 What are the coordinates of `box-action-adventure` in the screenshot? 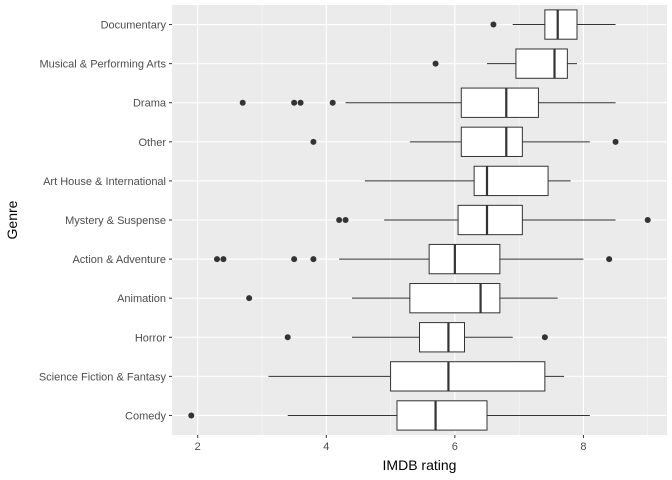 It's located at (413, 259).